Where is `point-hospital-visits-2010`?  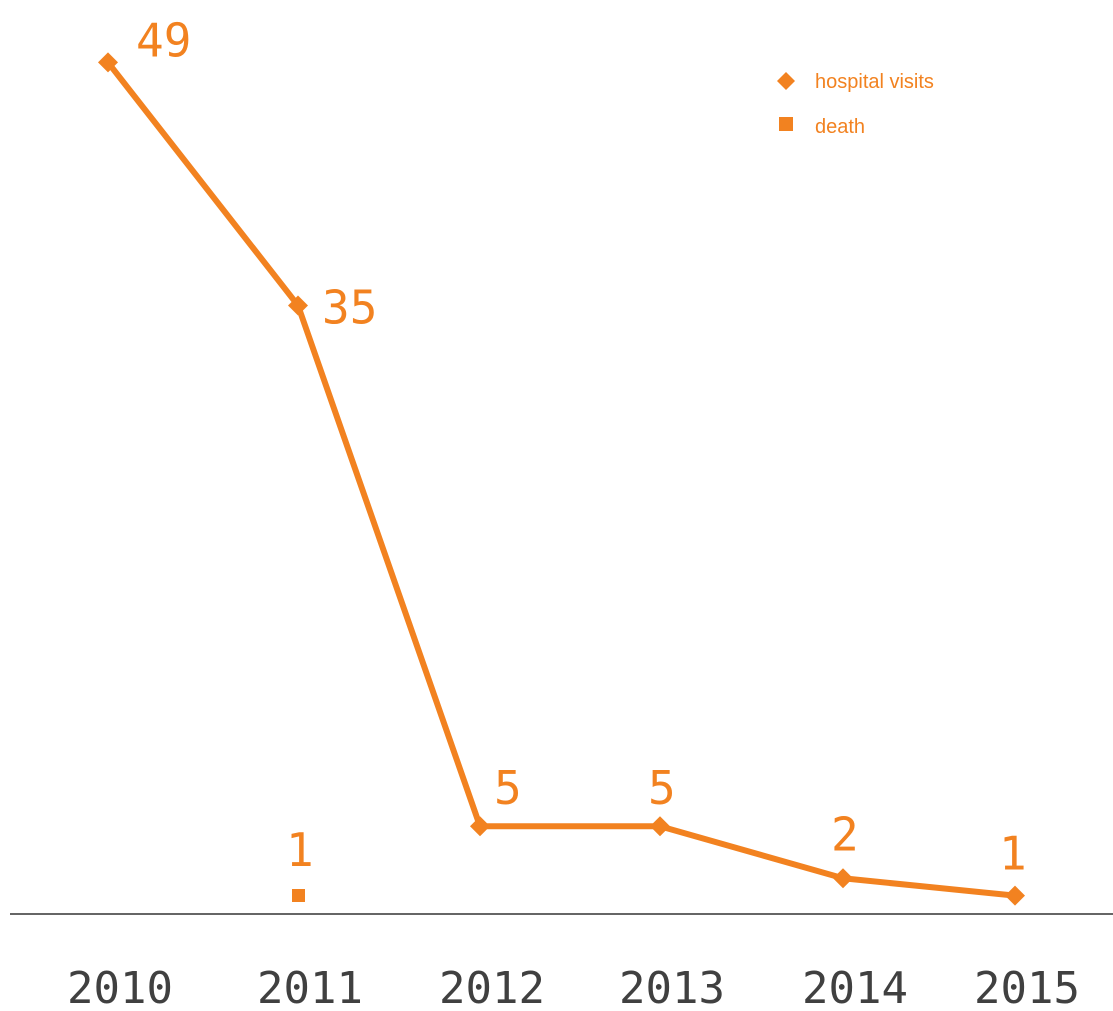
point-hospital-visits-2010 is located at coordinates (108, 62).